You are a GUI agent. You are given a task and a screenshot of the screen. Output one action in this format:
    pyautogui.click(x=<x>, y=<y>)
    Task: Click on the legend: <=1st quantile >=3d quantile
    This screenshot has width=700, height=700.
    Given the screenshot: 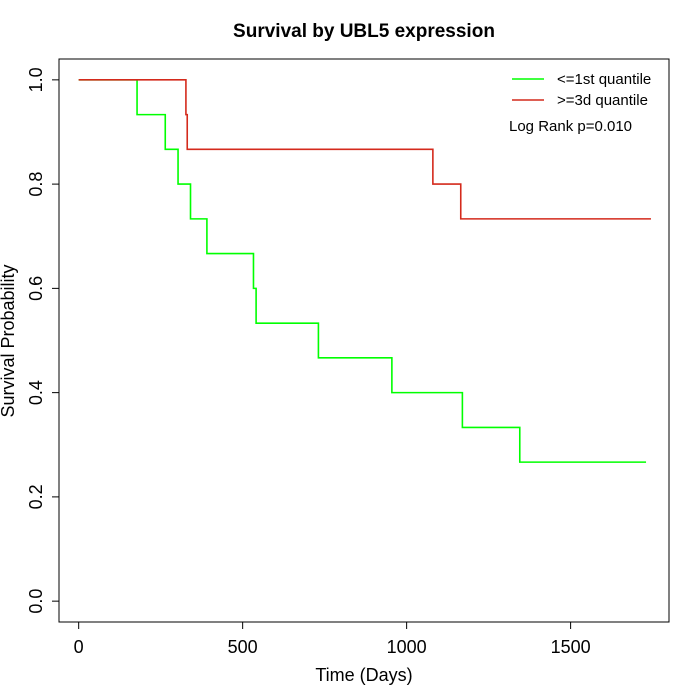 What is the action you would take?
    pyautogui.click(x=581, y=90)
    